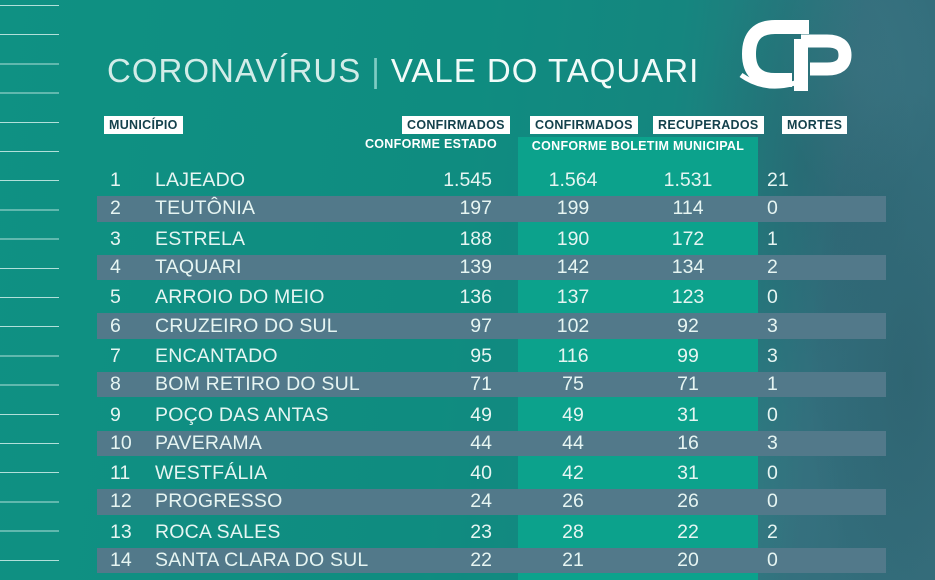 Image resolution: width=935 pixels, height=580 pixels. What do you see at coordinates (216, 355) in the screenshot?
I see `municipality-name-cell: ENCANTADO` at bounding box center [216, 355].